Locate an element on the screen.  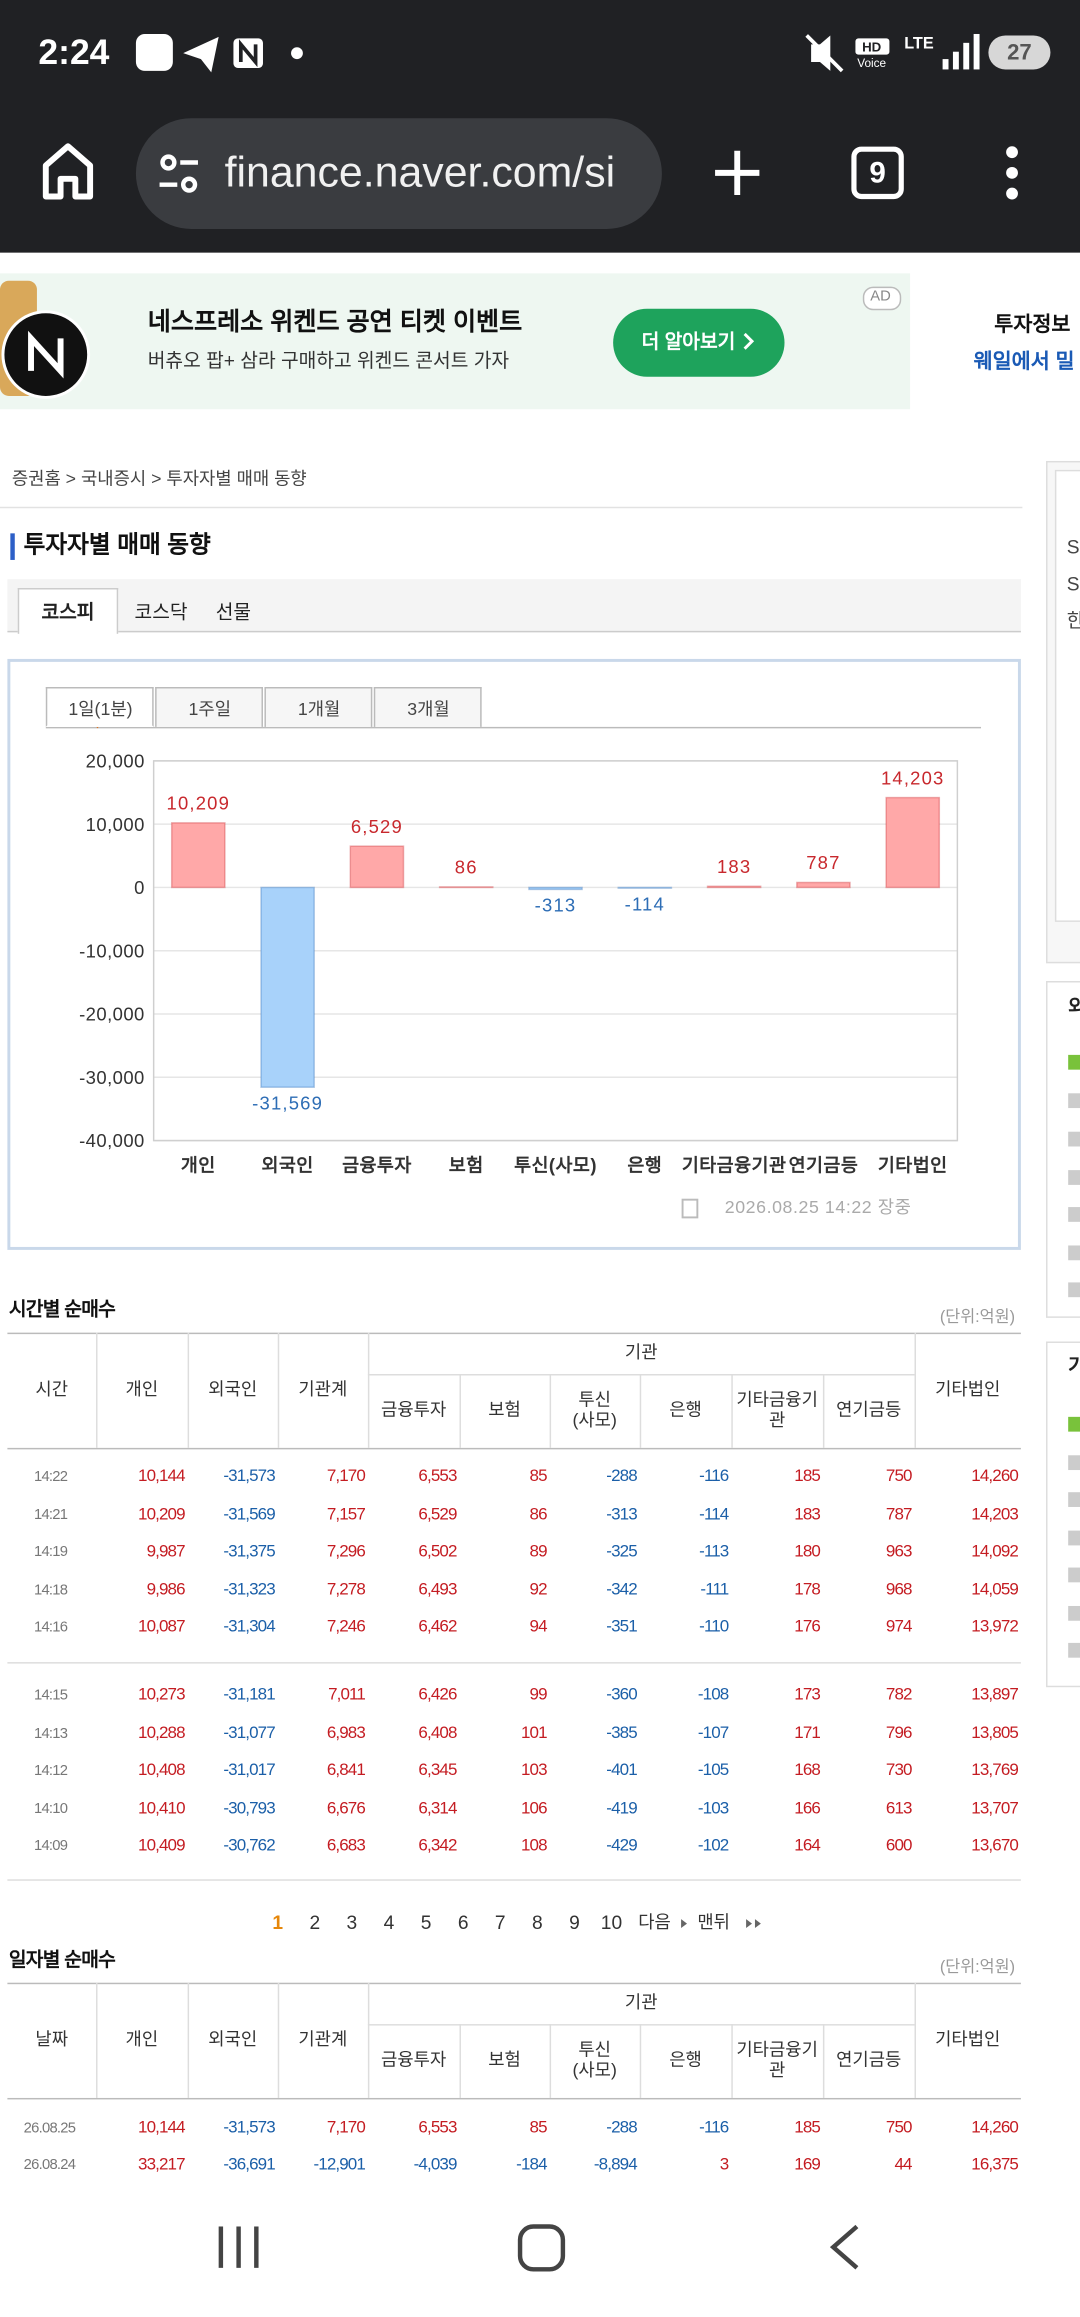
cell-value: 6,342 is located at coordinates (437, 1846).